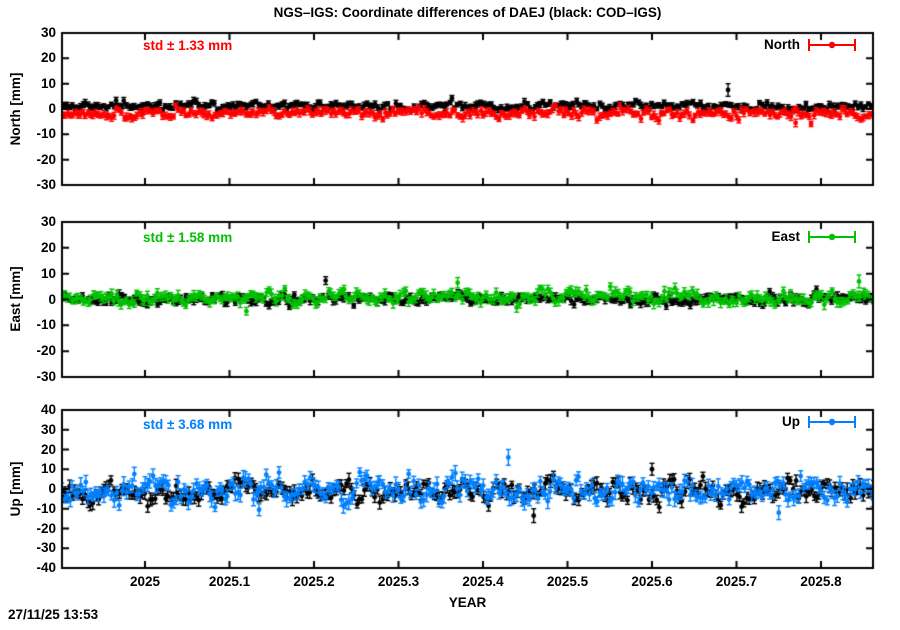 Image resolution: width=900 pixels, height=630 pixels. I want to click on x-tick-label: 2025.5, so click(567, 581).